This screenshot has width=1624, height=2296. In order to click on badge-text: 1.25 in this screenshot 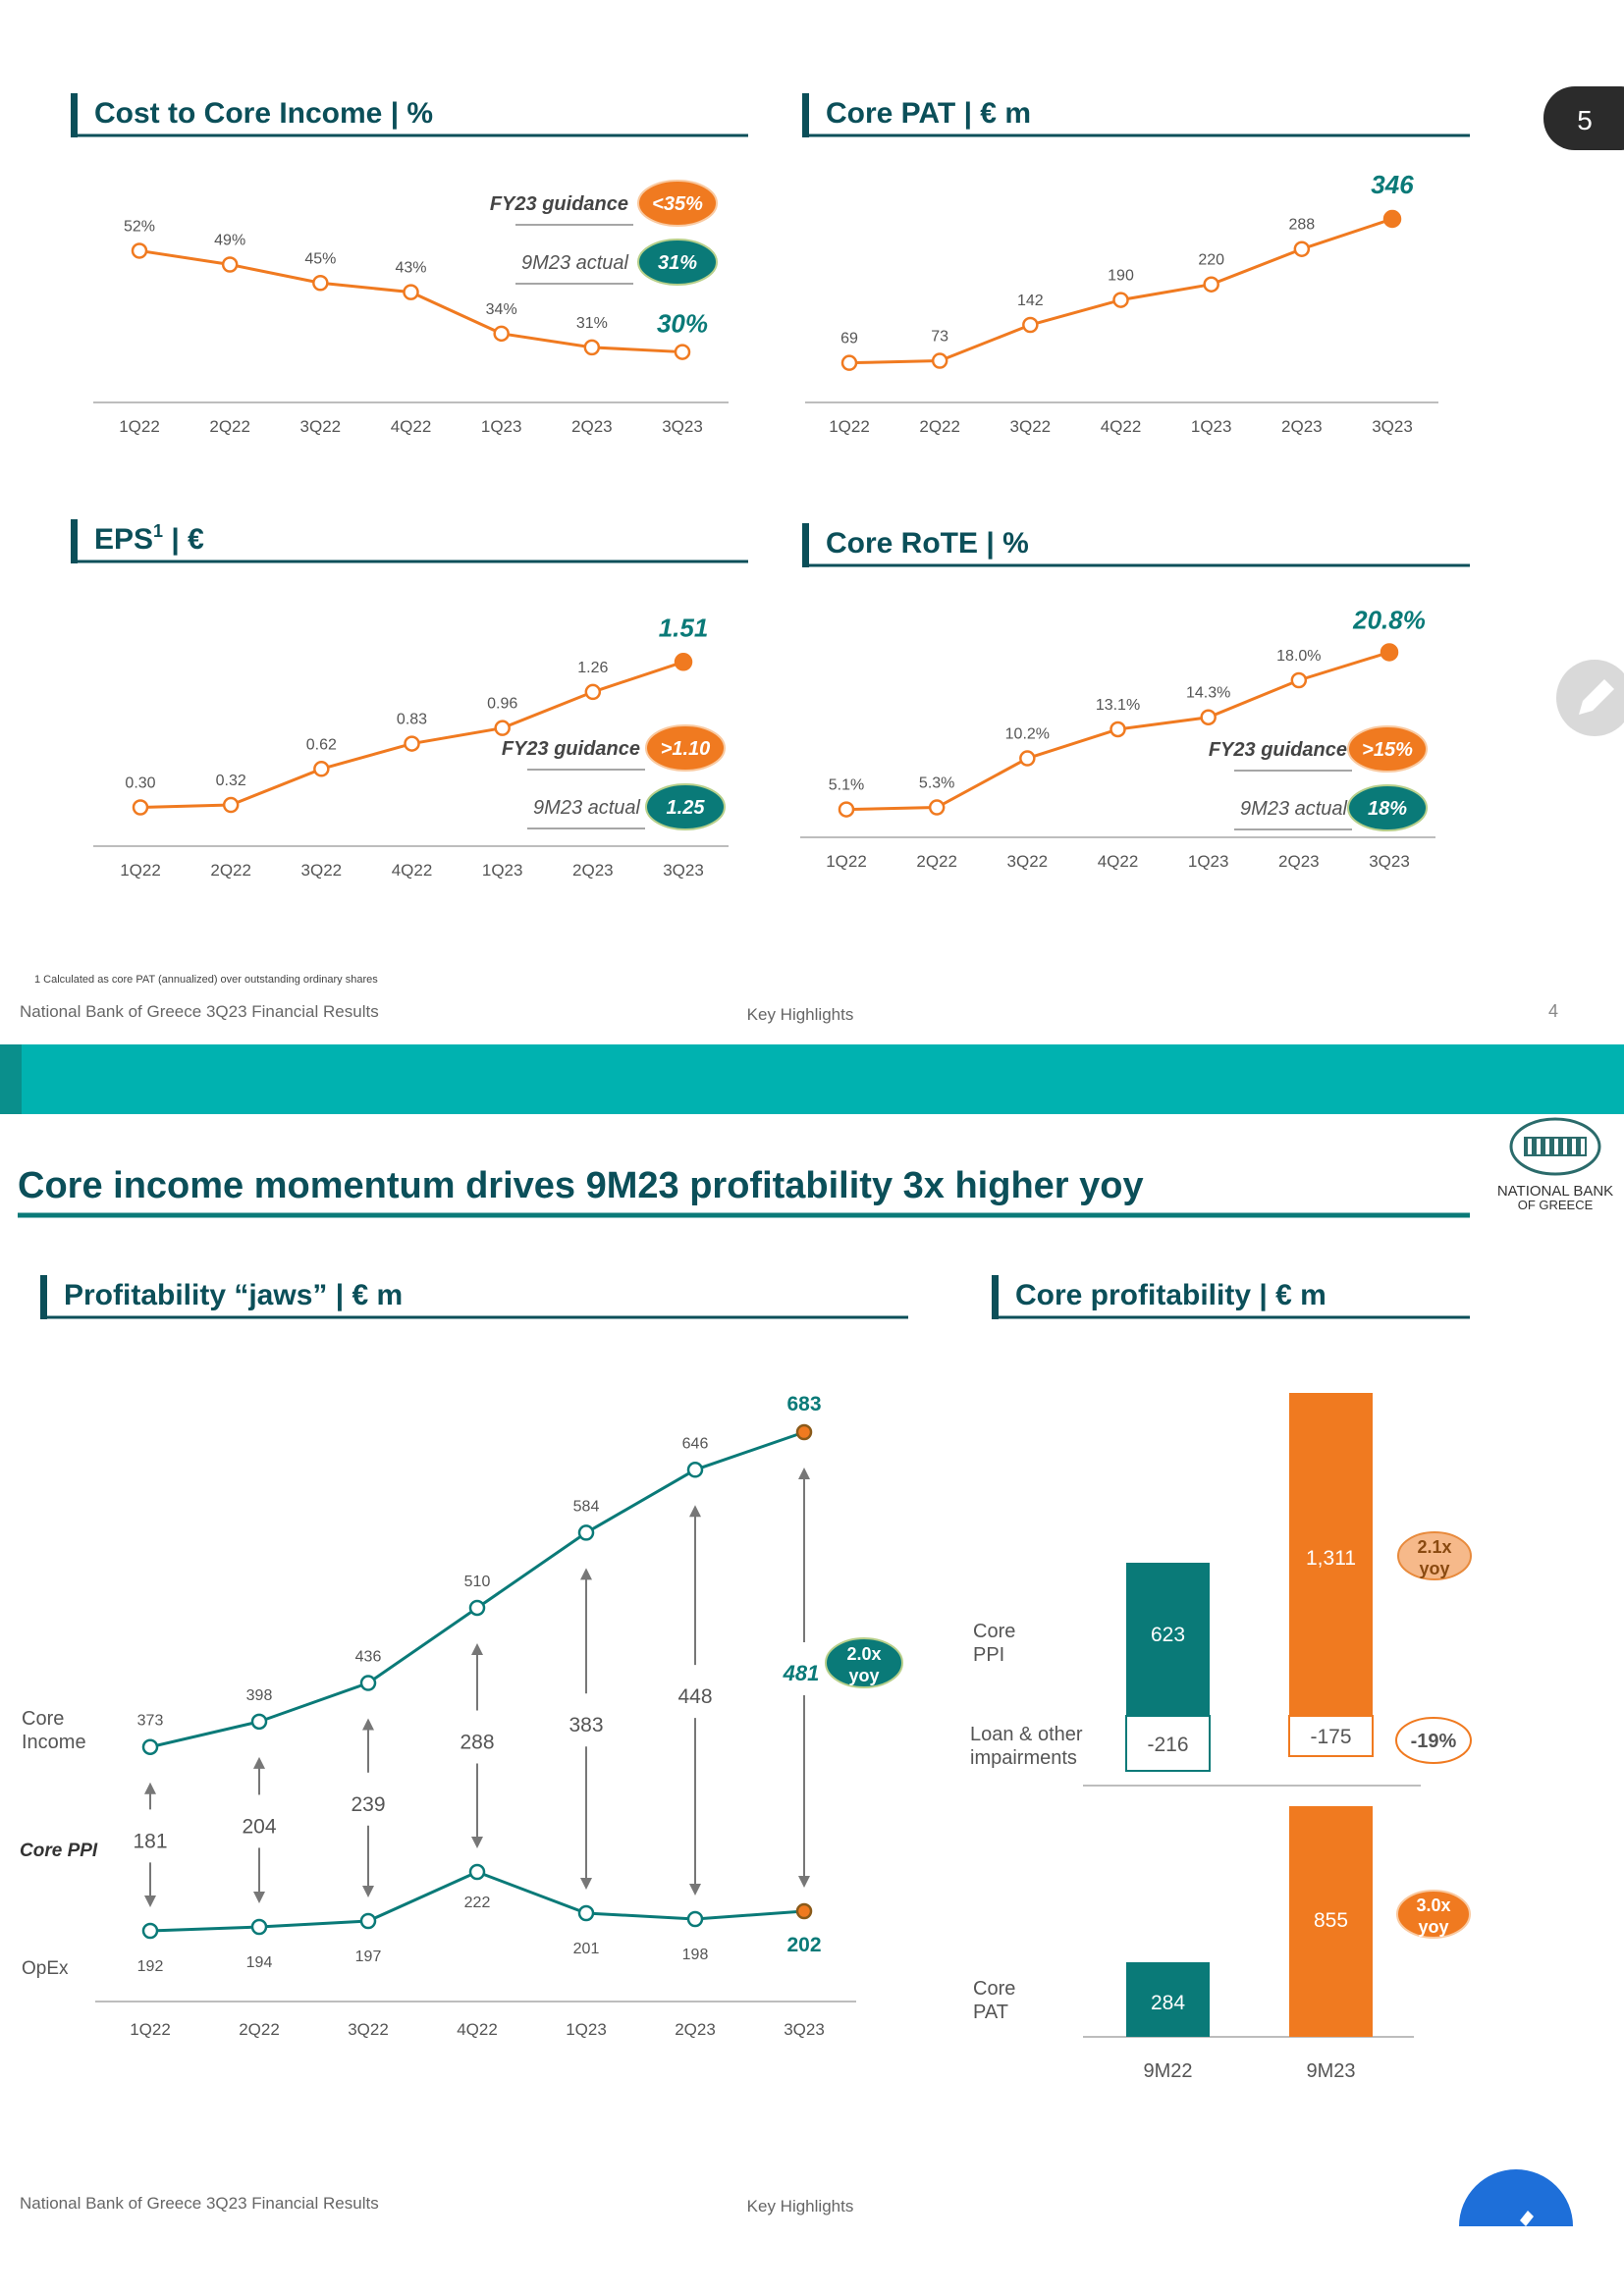, I will do `click(686, 808)`.